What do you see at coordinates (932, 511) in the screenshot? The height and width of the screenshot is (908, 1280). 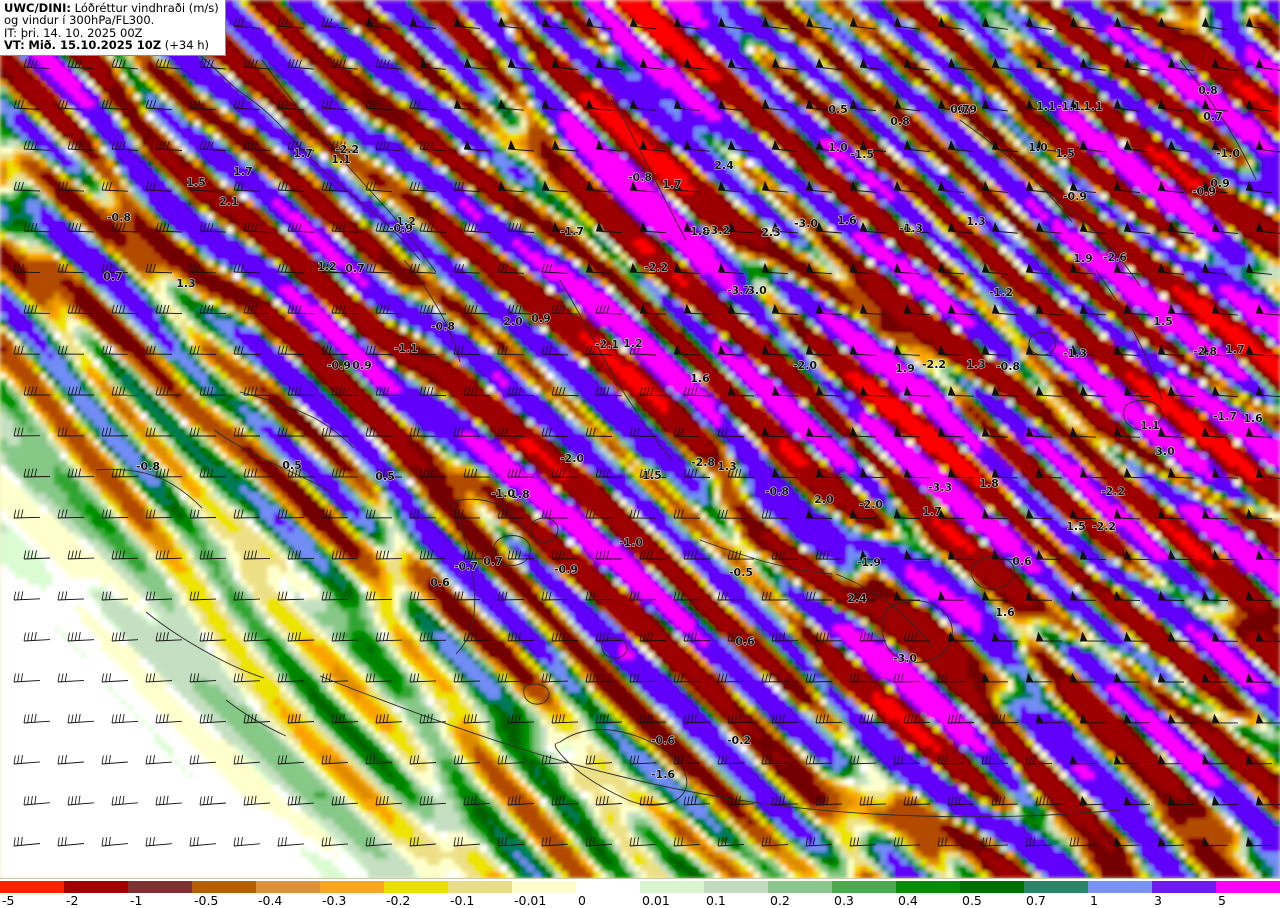 I see `extrema-label: 1.7` at bounding box center [932, 511].